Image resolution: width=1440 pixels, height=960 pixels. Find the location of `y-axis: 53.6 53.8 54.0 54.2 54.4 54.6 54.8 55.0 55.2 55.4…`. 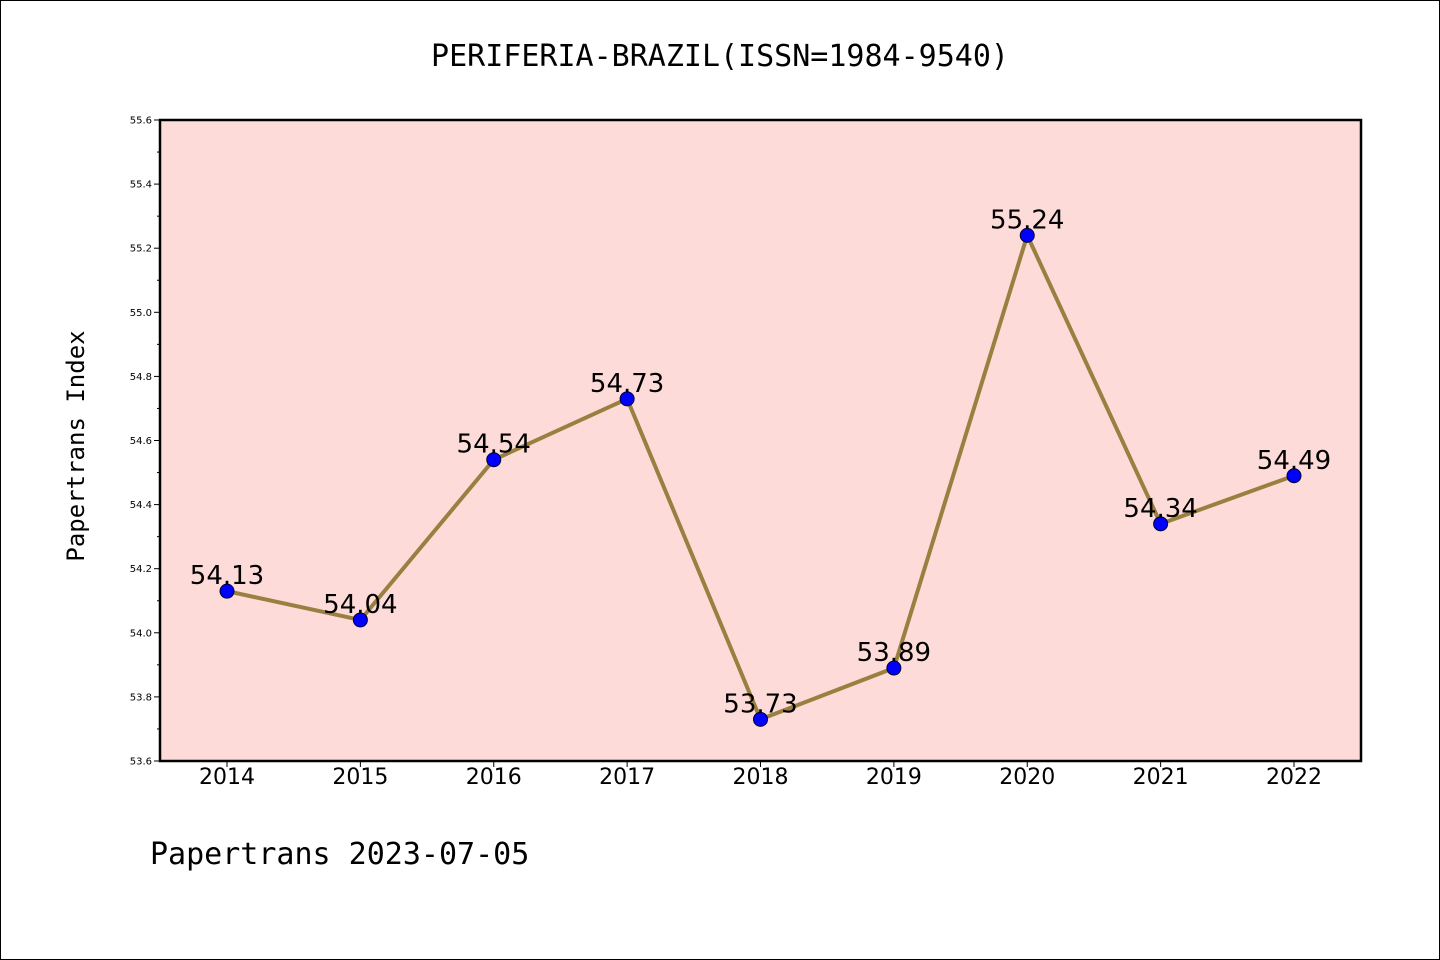

y-axis: 53.6 53.8 54.0 54.2 54.4 54.6 54.8 55.0 55.2 55.4… is located at coordinates (145, 442).